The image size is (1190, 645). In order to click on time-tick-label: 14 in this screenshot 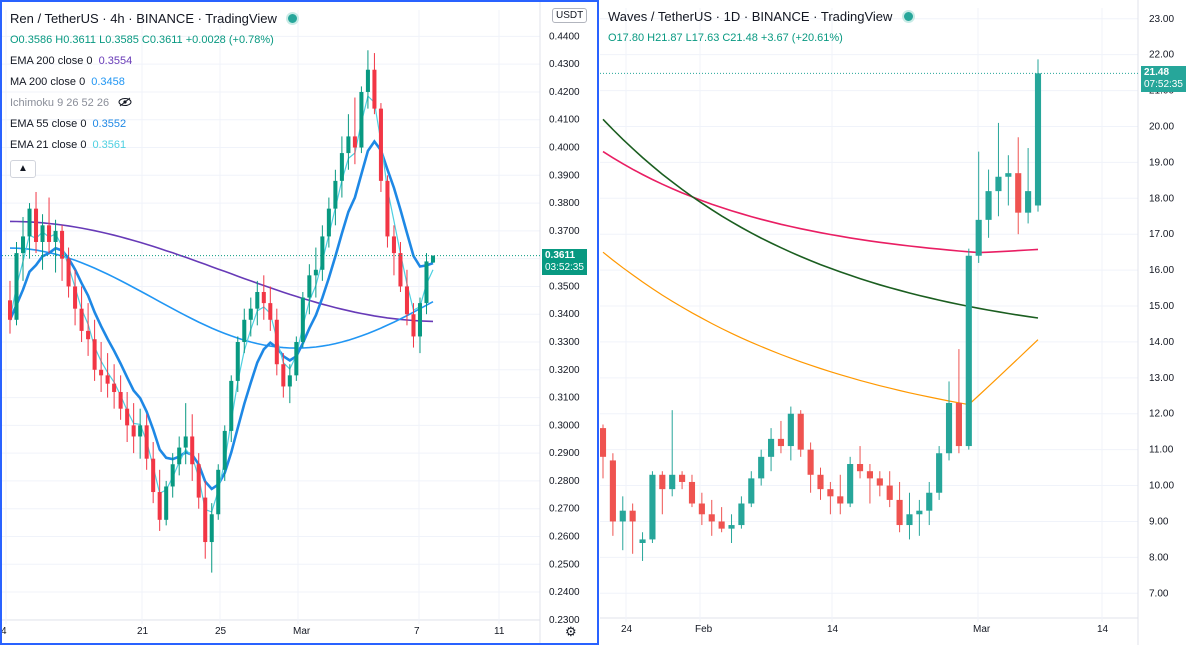, I will do `click(833, 629)`.